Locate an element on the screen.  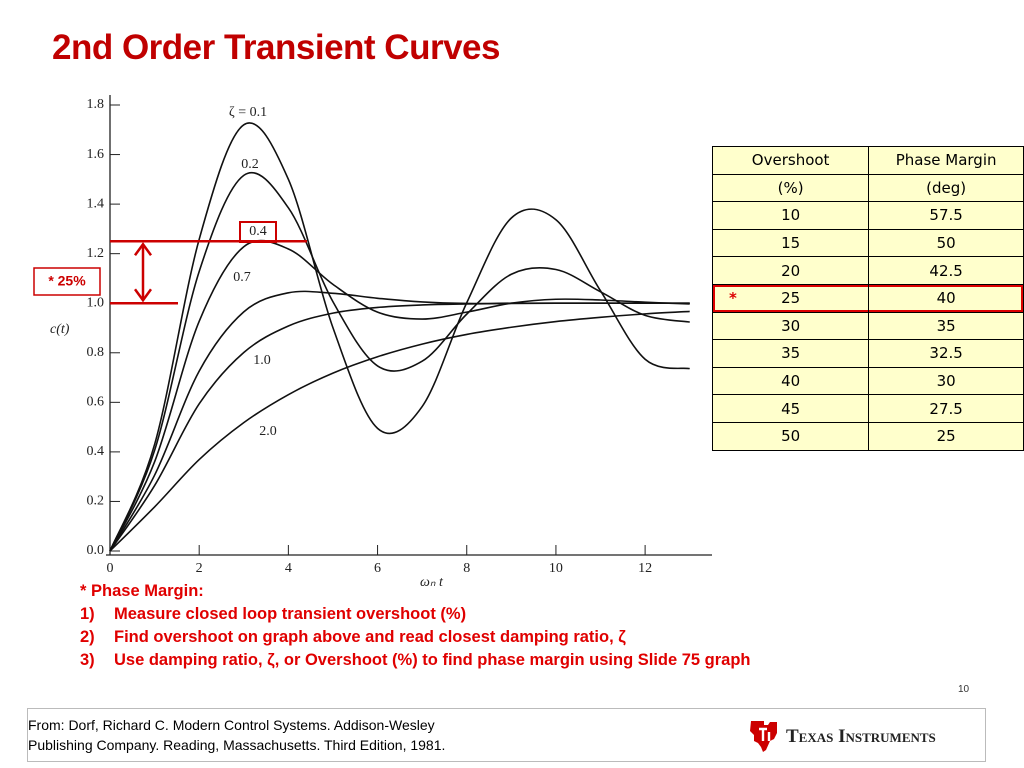
y-tick-label: 1.8 is located at coordinates (96, 104).